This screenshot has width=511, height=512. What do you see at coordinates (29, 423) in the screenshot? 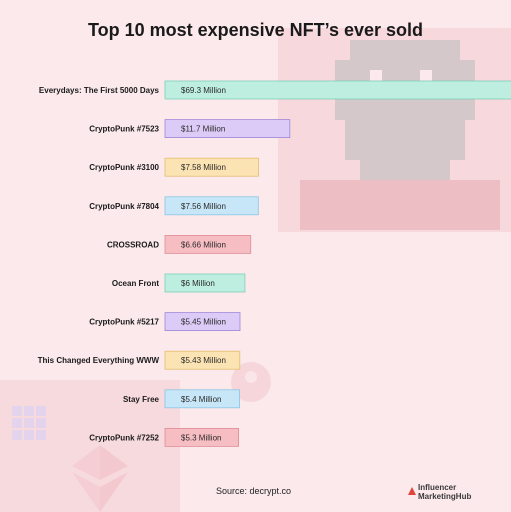
I see `deco-grid-icon` at bounding box center [29, 423].